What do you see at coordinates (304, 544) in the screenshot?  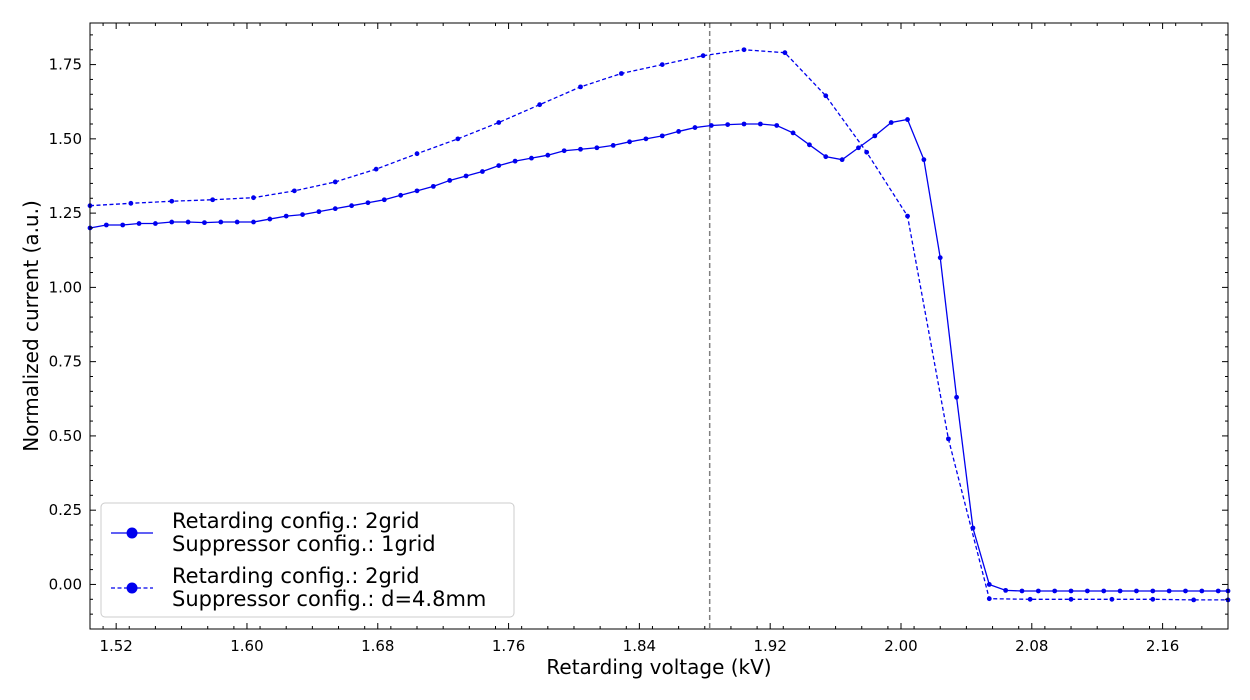 I see `legend-label-line2: Suppressor config.: 1grid` at bounding box center [304, 544].